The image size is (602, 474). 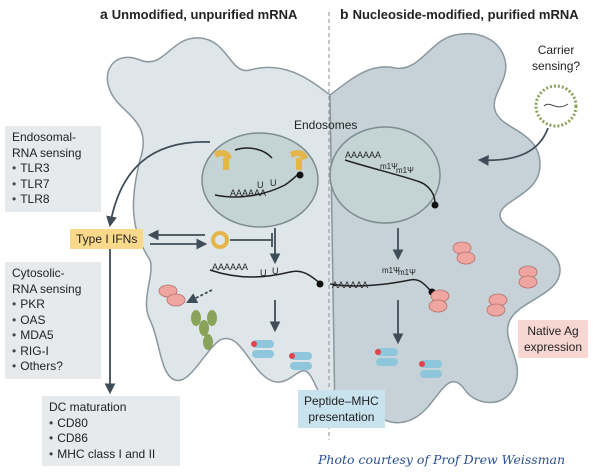 I want to click on m1psi-label-1: m1Ψ, so click(x=389, y=166).